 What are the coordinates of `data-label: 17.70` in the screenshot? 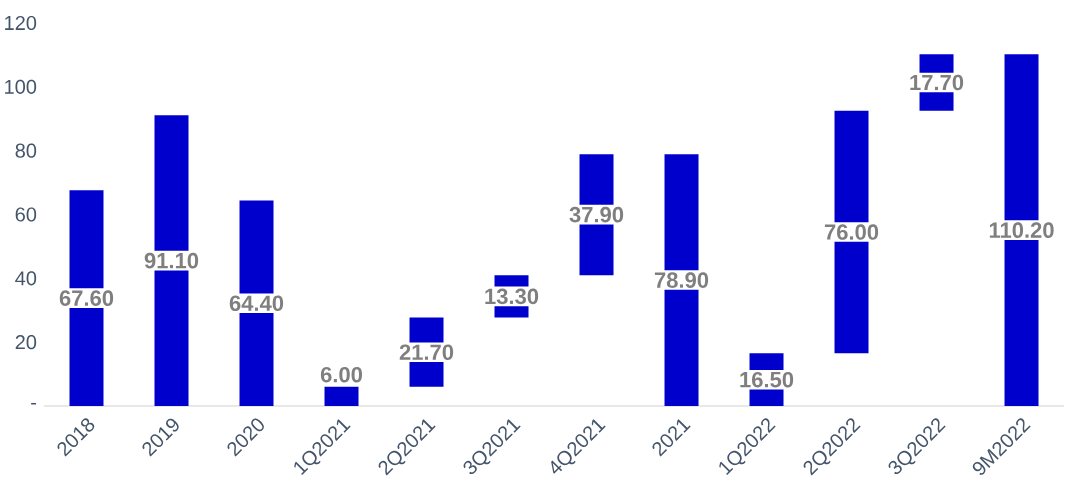 It's located at (937, 82).